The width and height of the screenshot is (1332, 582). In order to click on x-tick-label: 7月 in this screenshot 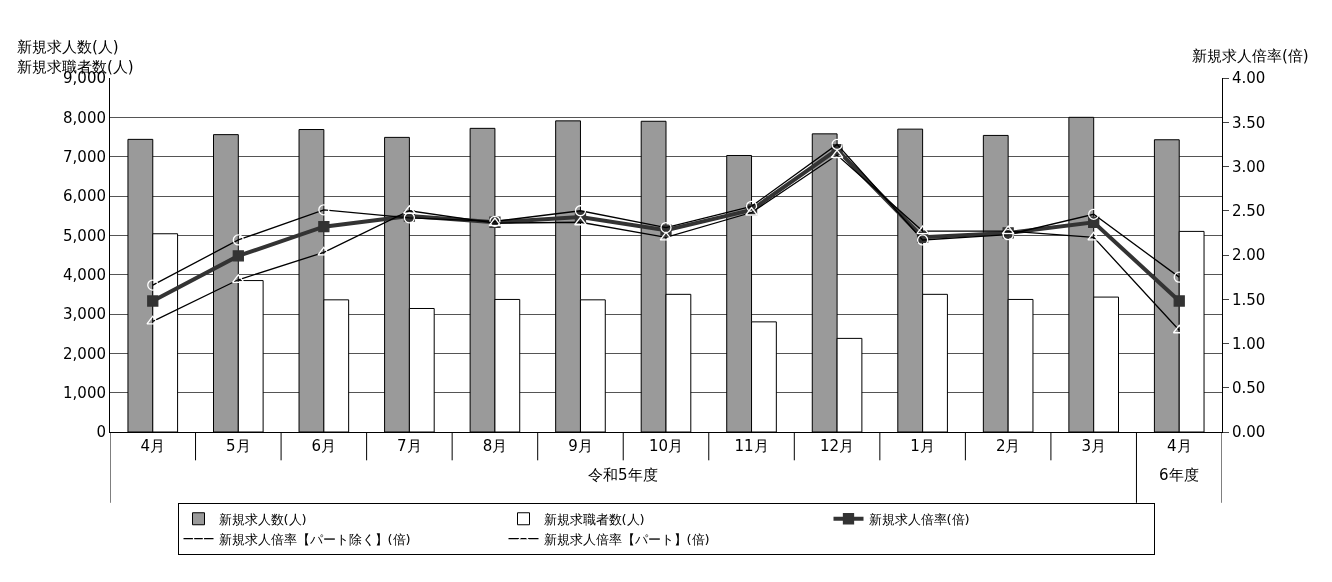, I will do `click(409, 446)`.